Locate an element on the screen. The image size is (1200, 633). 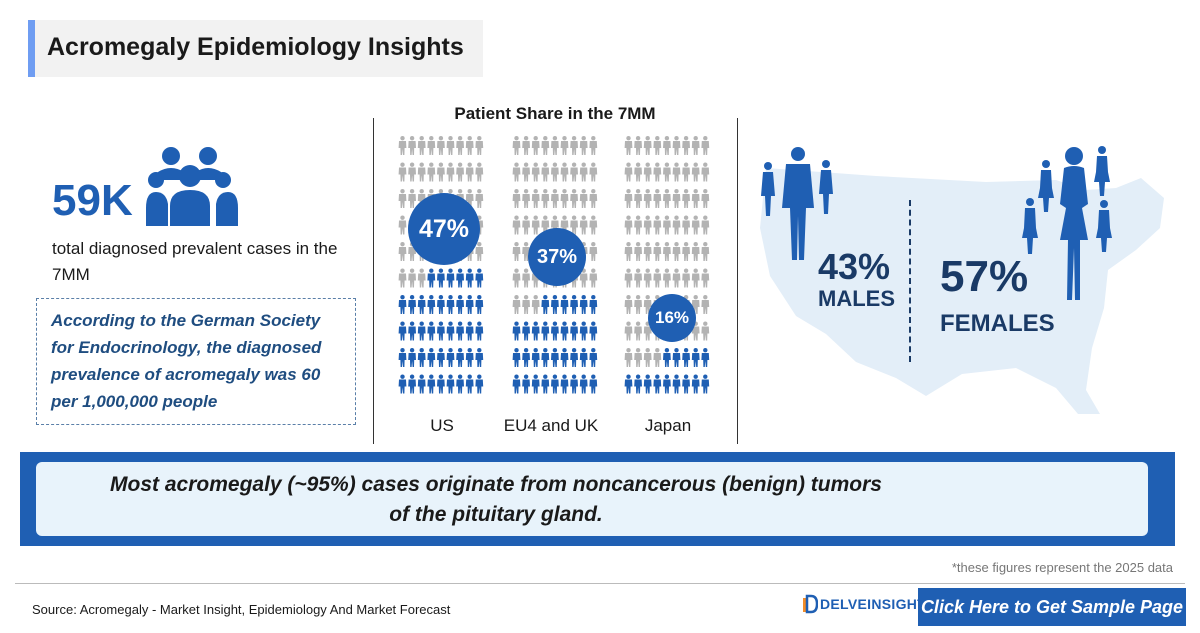
male-figures-icon is located at coordinates (797, 203).